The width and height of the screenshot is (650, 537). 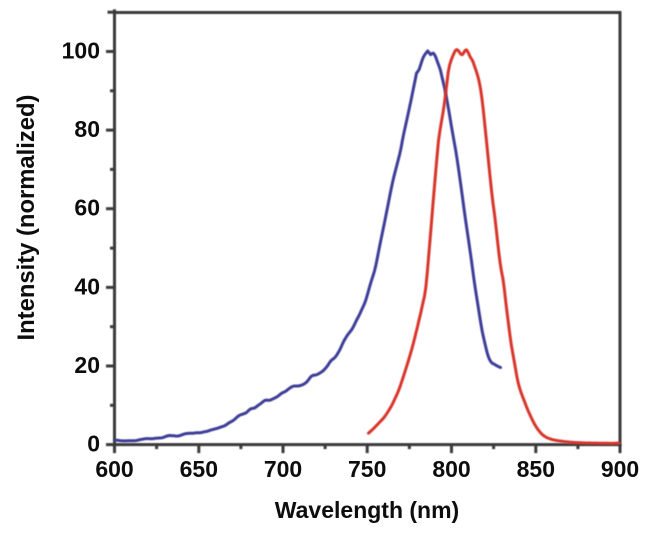 What do you see at coordinates (87, 365) in the screenshot?
I see `svg-text: 20` at bounding box center [87, 365].